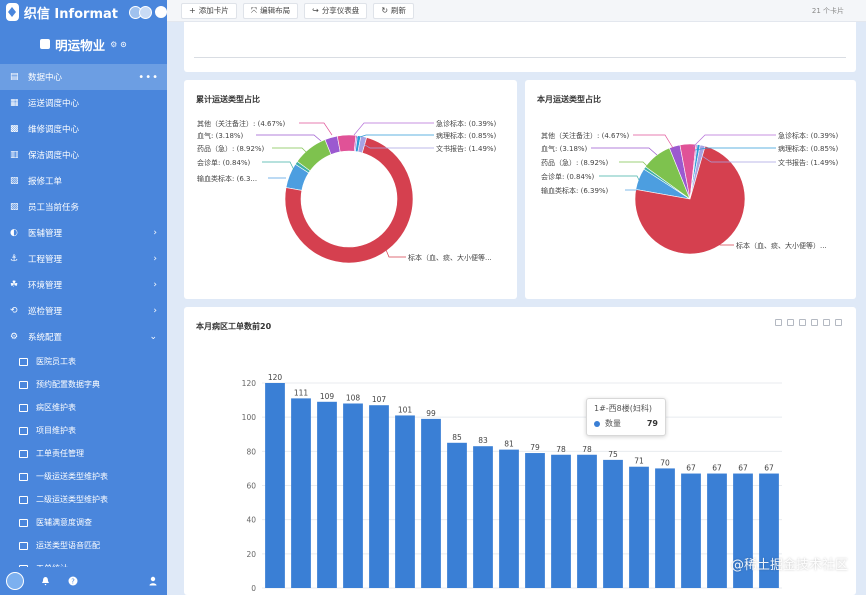 This screenshot has width=866, height=595. What do you see at coordinates (83, 77) in the screenshot?
I see `sidebar-item: ▤ 数据中心 •••` at bounding box center [83, 77].